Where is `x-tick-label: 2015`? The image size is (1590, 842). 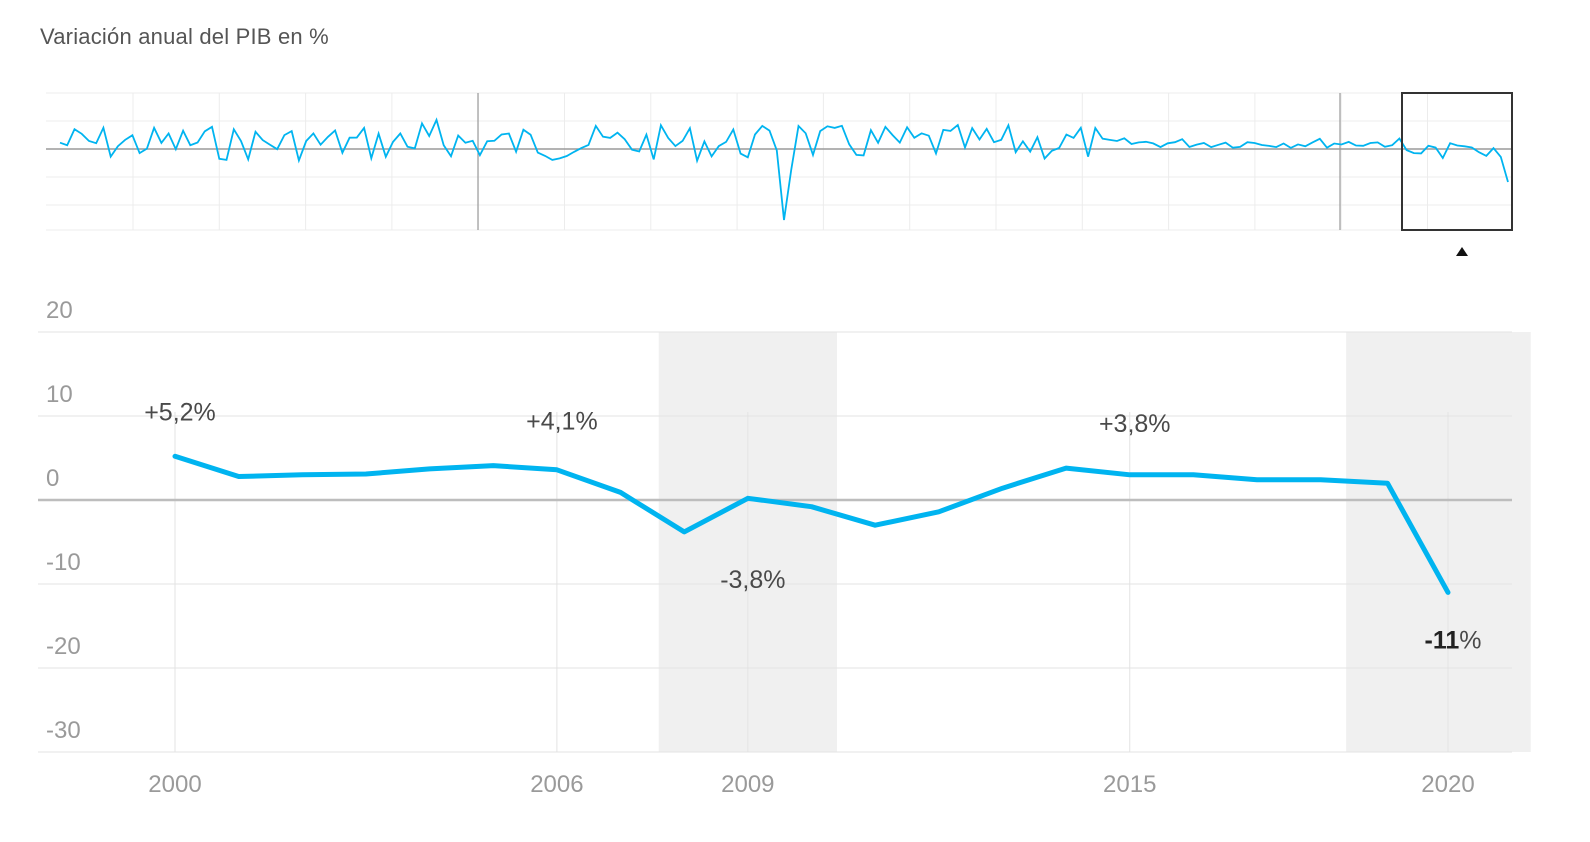
x-tick-label: 2015 is located at coordinates (1129, 784).